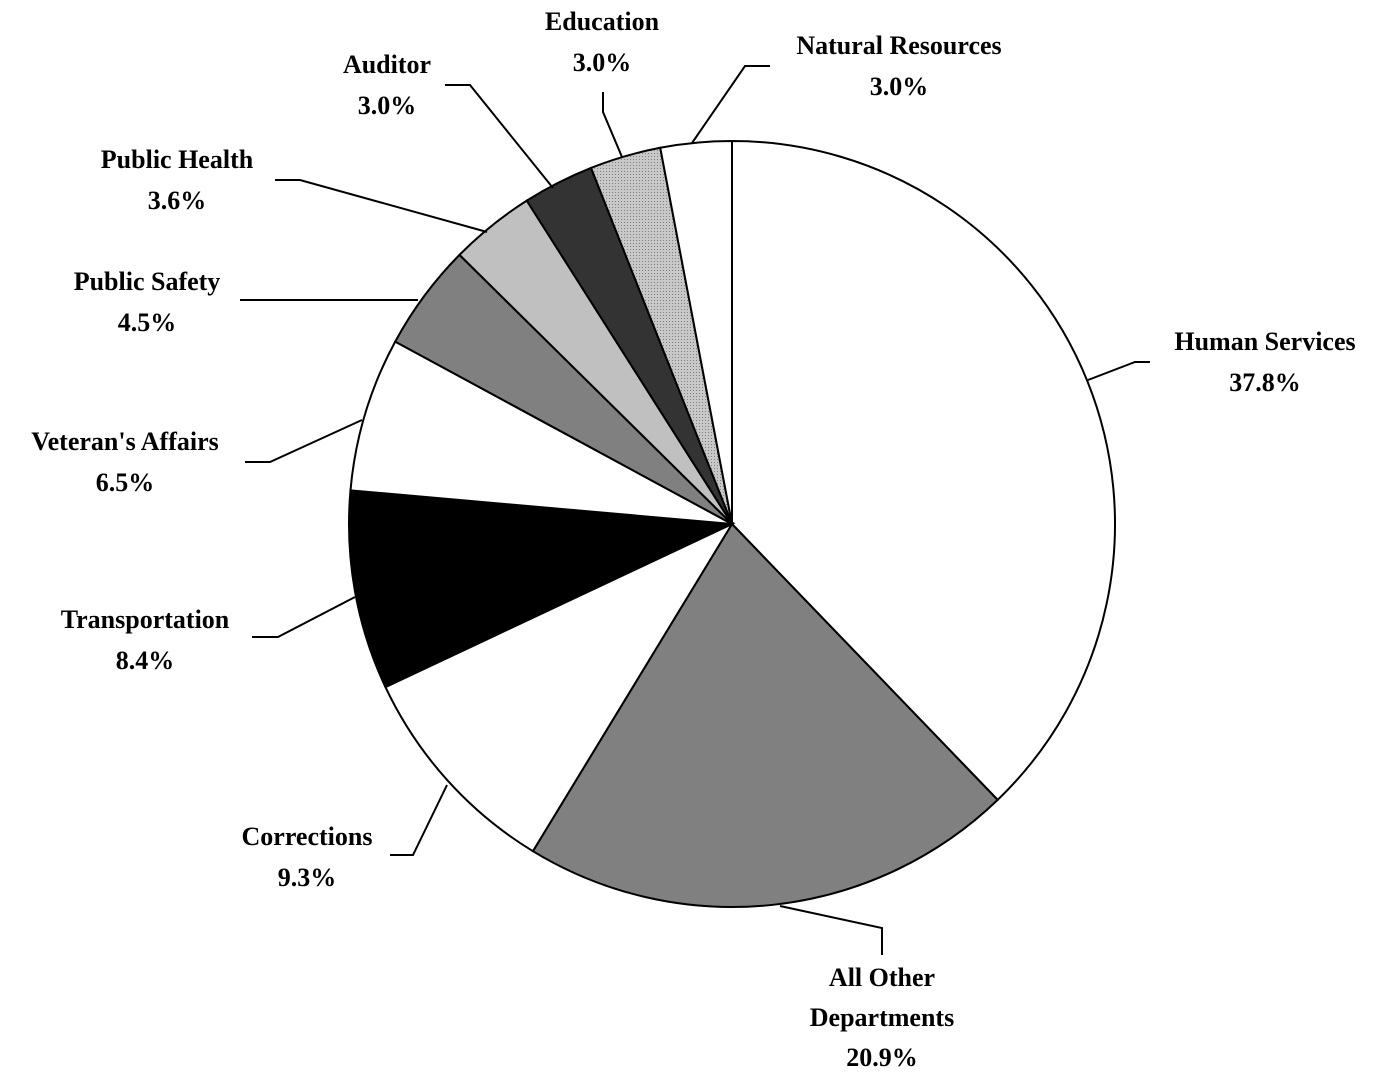  What do you see at coordinates (147, 322) in the screenshot?
I see `value-label: 4.5%` at bounding box center [147, 322].